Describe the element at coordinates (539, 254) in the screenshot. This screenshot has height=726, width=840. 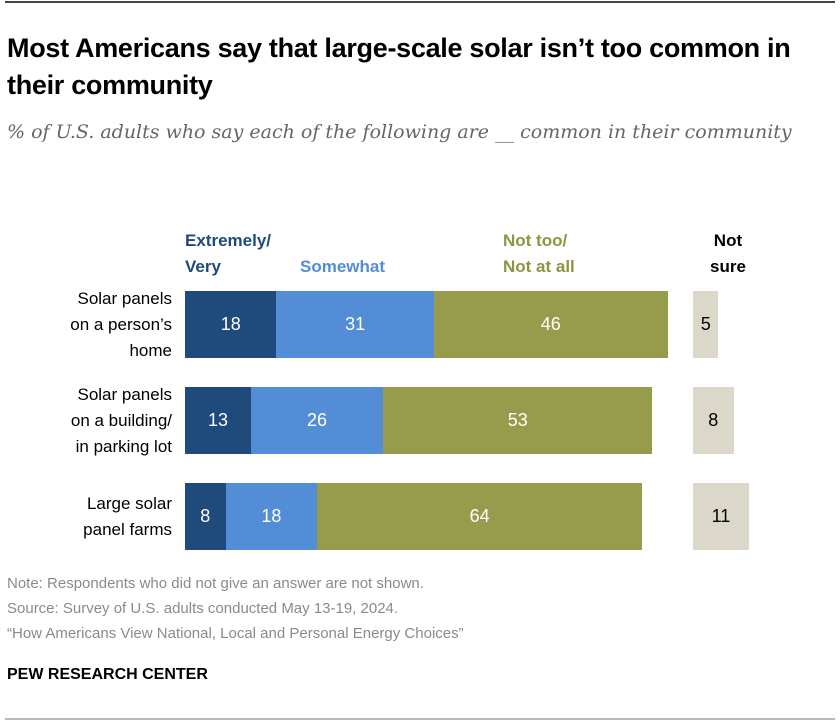
I see `legend-not-too: Not too/Not at all` at that location.